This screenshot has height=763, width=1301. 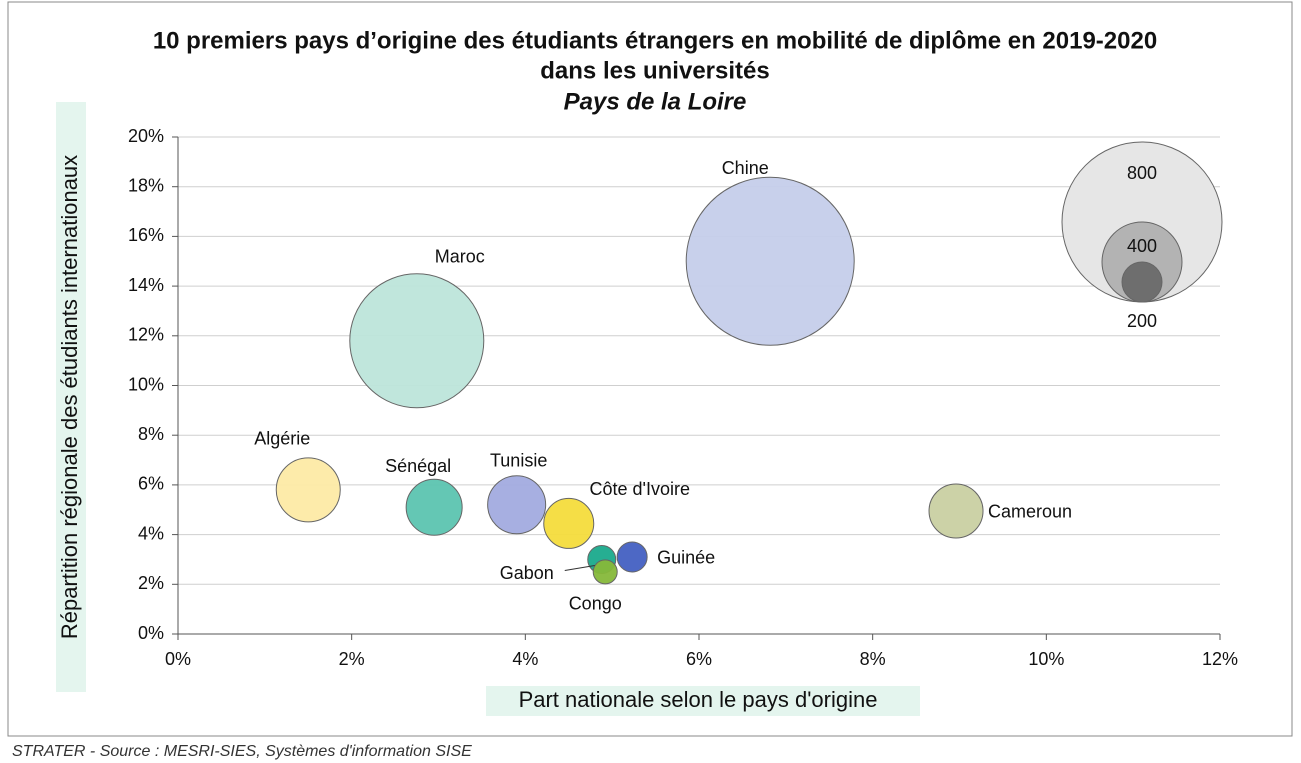 I want to click on y-tick-label: 4%, so click(x=151, y=533).